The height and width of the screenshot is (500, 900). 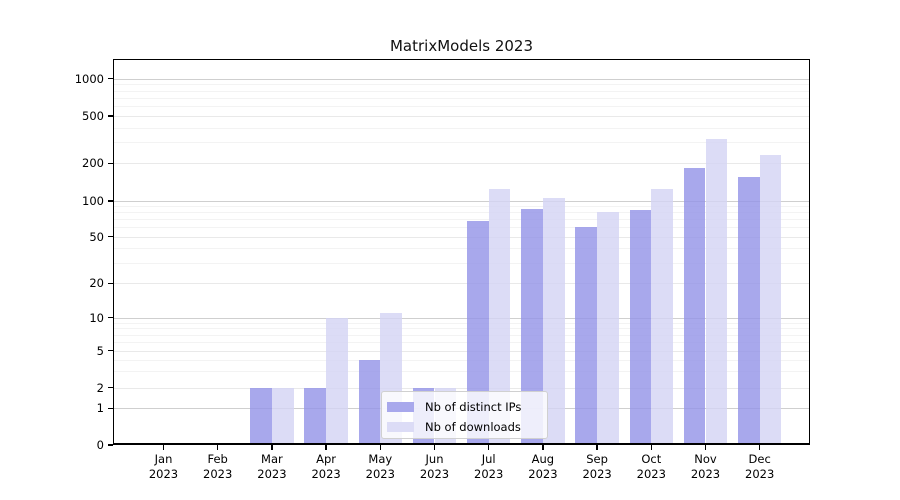 I want to click on bar-apr-distinct-ips, so click(x=315, y=415).